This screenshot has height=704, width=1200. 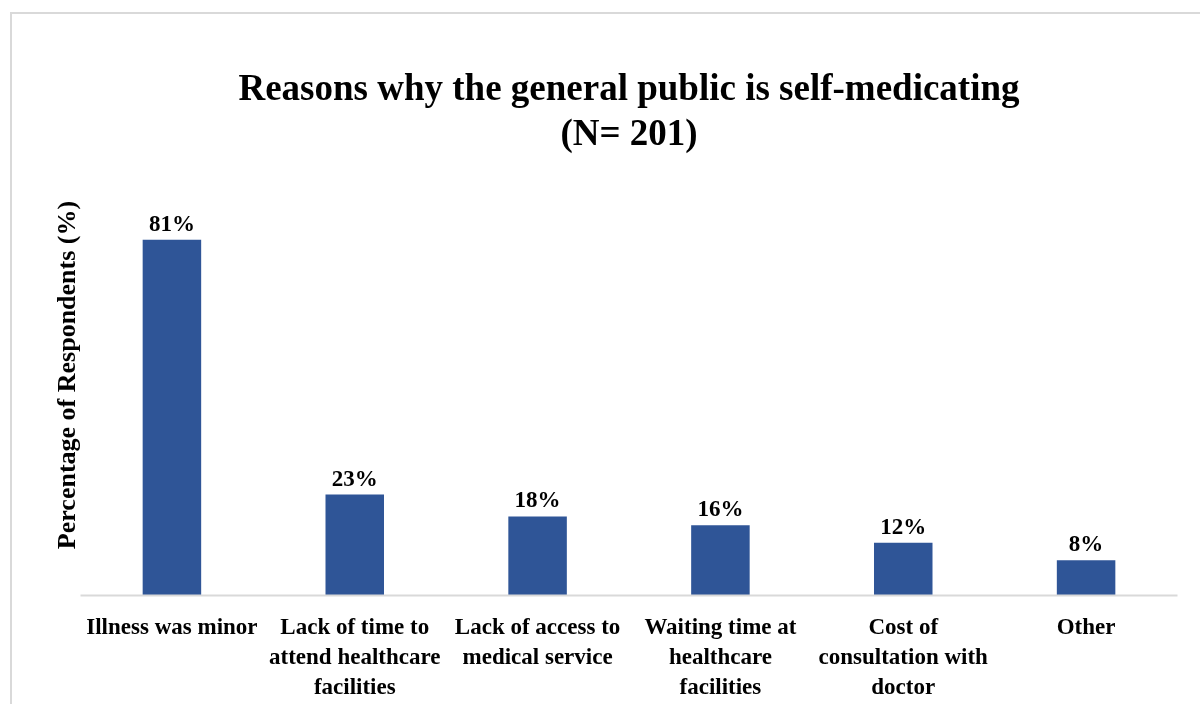 What do you see at coordinates (720, 509) in the screenshot?
I see `data-label: 16%` at bounding box center [720, 509].